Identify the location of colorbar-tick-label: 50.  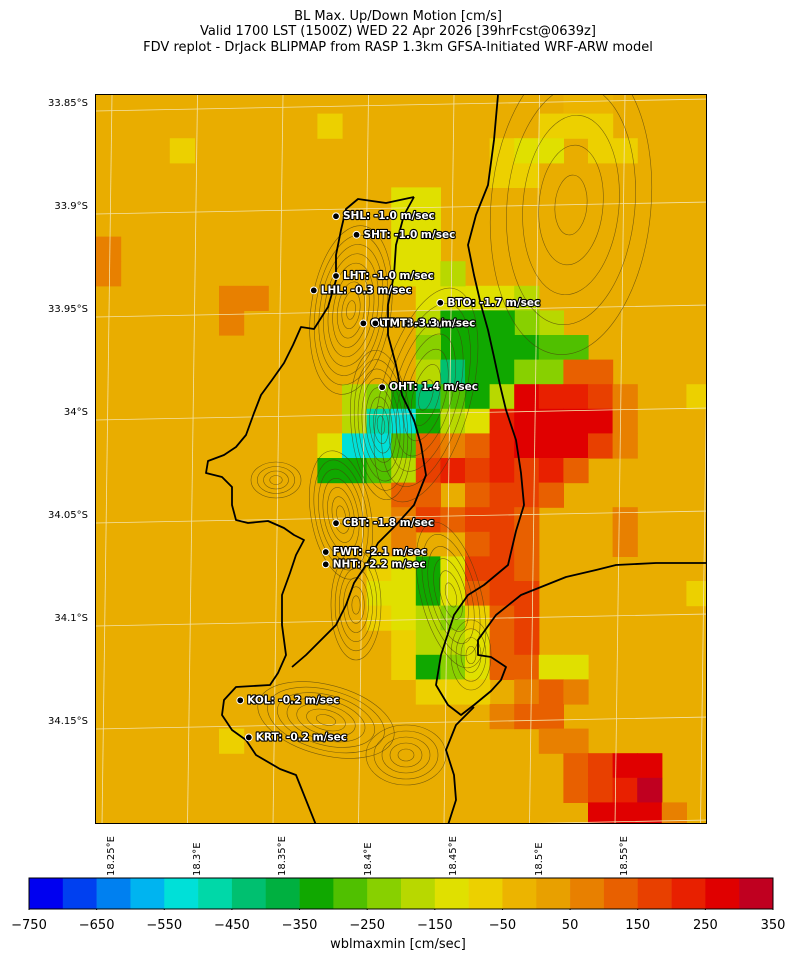
(570, 925).